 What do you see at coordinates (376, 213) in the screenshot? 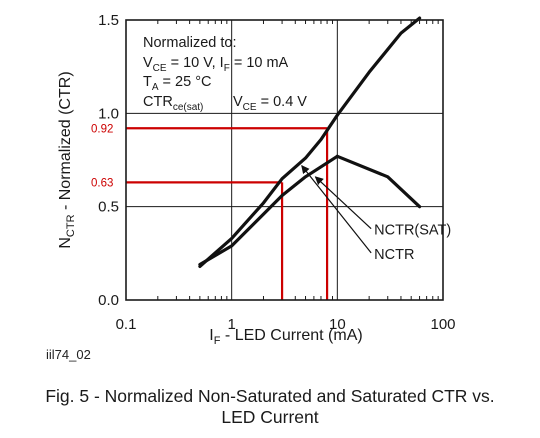
I see `curve-labels: NCTR(SAT) NCTR` at bounding box center [376, 213].